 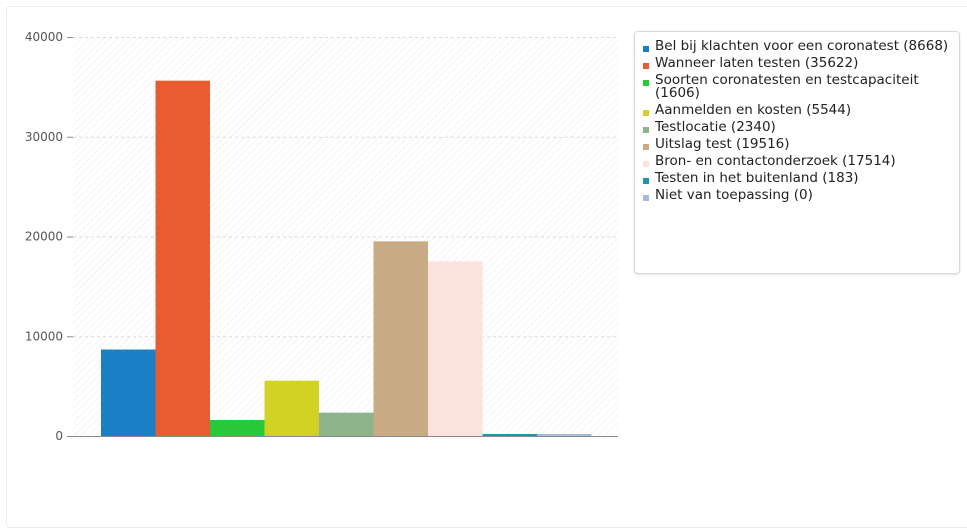 I want to click on y-axis-ticks: 0 10000 20000 30000 40000, so click(x=49, y=236).